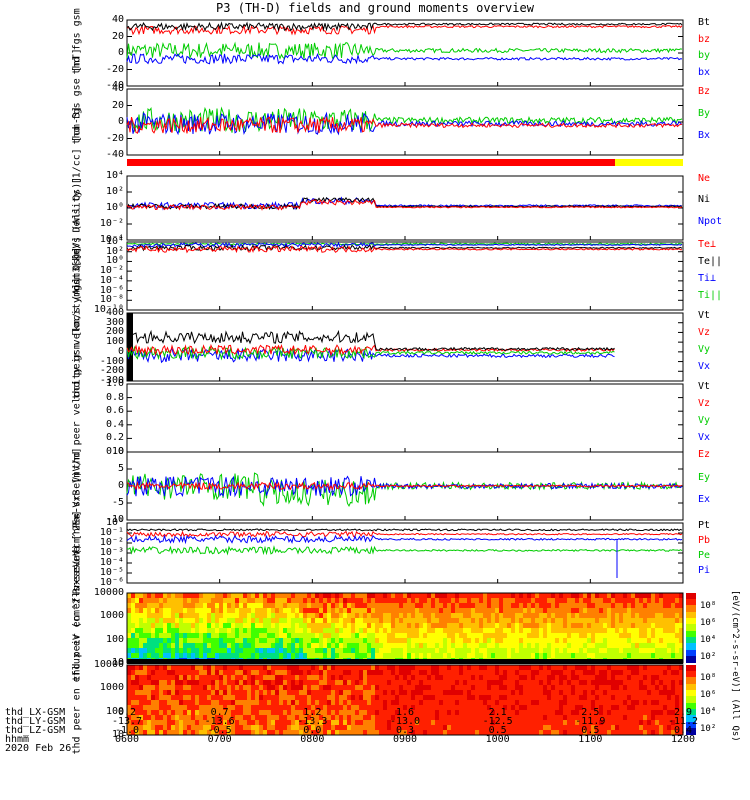  Describe the element at coordinates (704, 500) in the screenshot. I see `legend-efield-2: Ex` at that location.